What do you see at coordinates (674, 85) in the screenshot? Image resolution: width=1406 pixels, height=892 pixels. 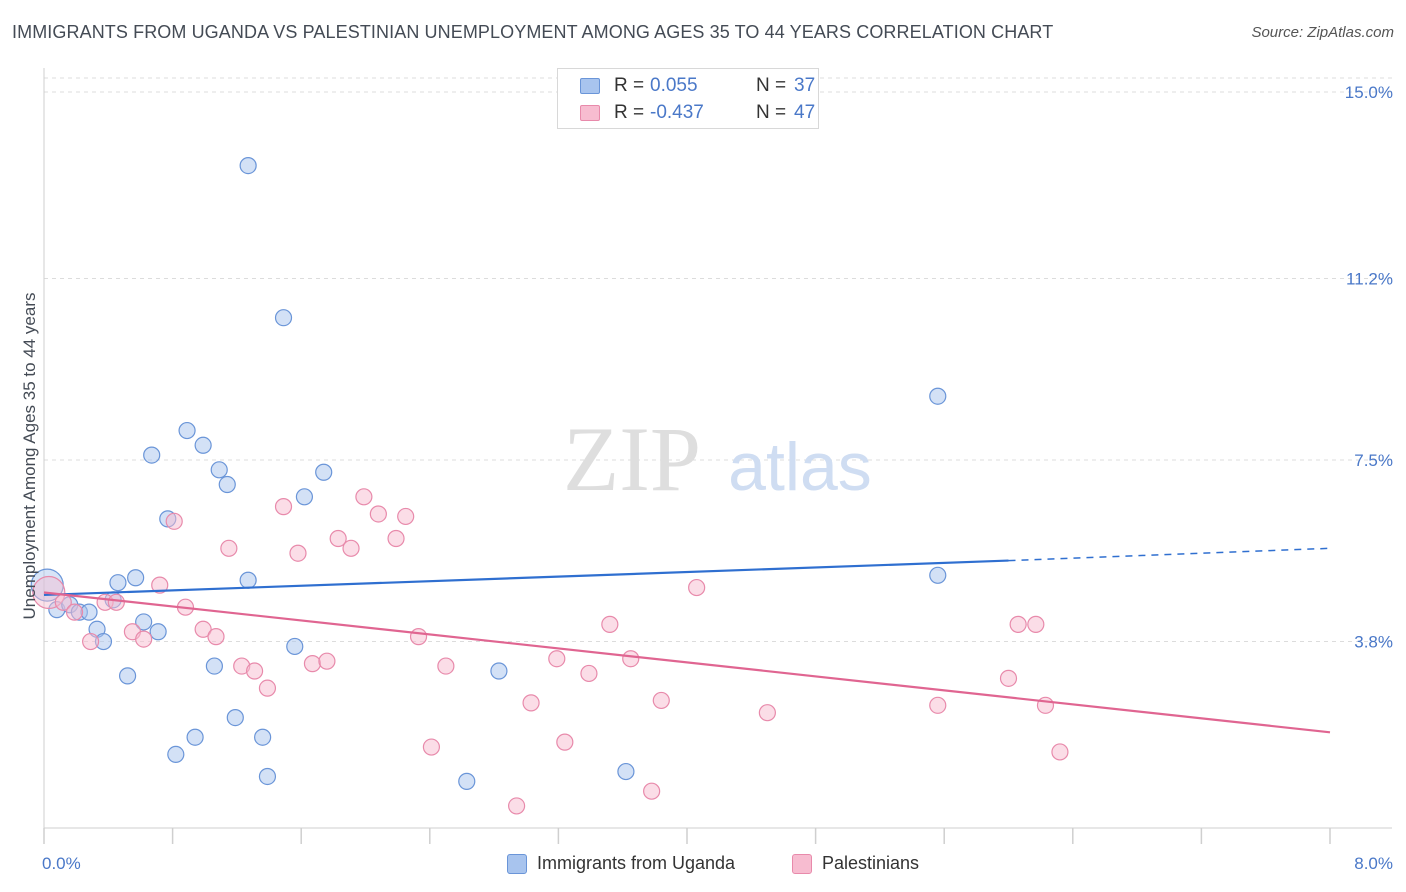 I see `r-value: 0.055` at bounding box center [674, 85].